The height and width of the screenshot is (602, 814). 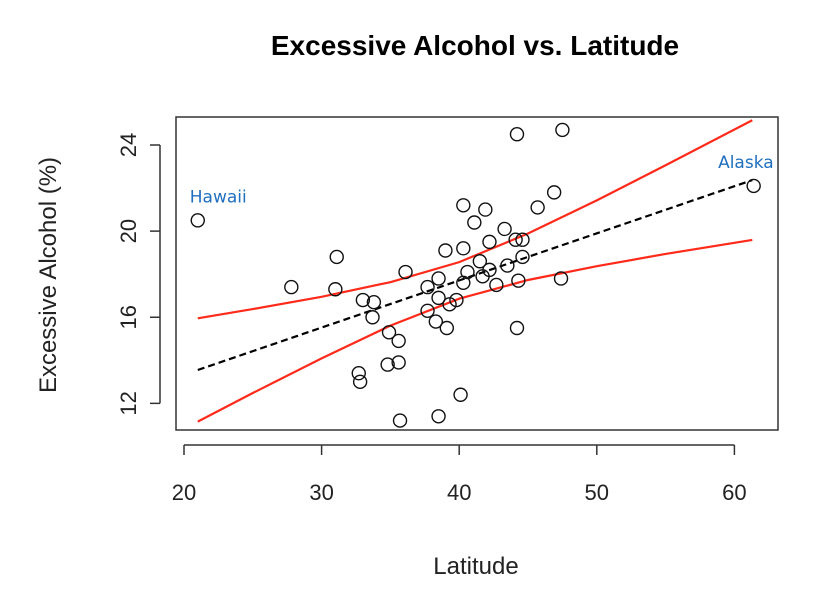 I want to click on annotation-alaska: Alaska, so click(x=746, y=163).